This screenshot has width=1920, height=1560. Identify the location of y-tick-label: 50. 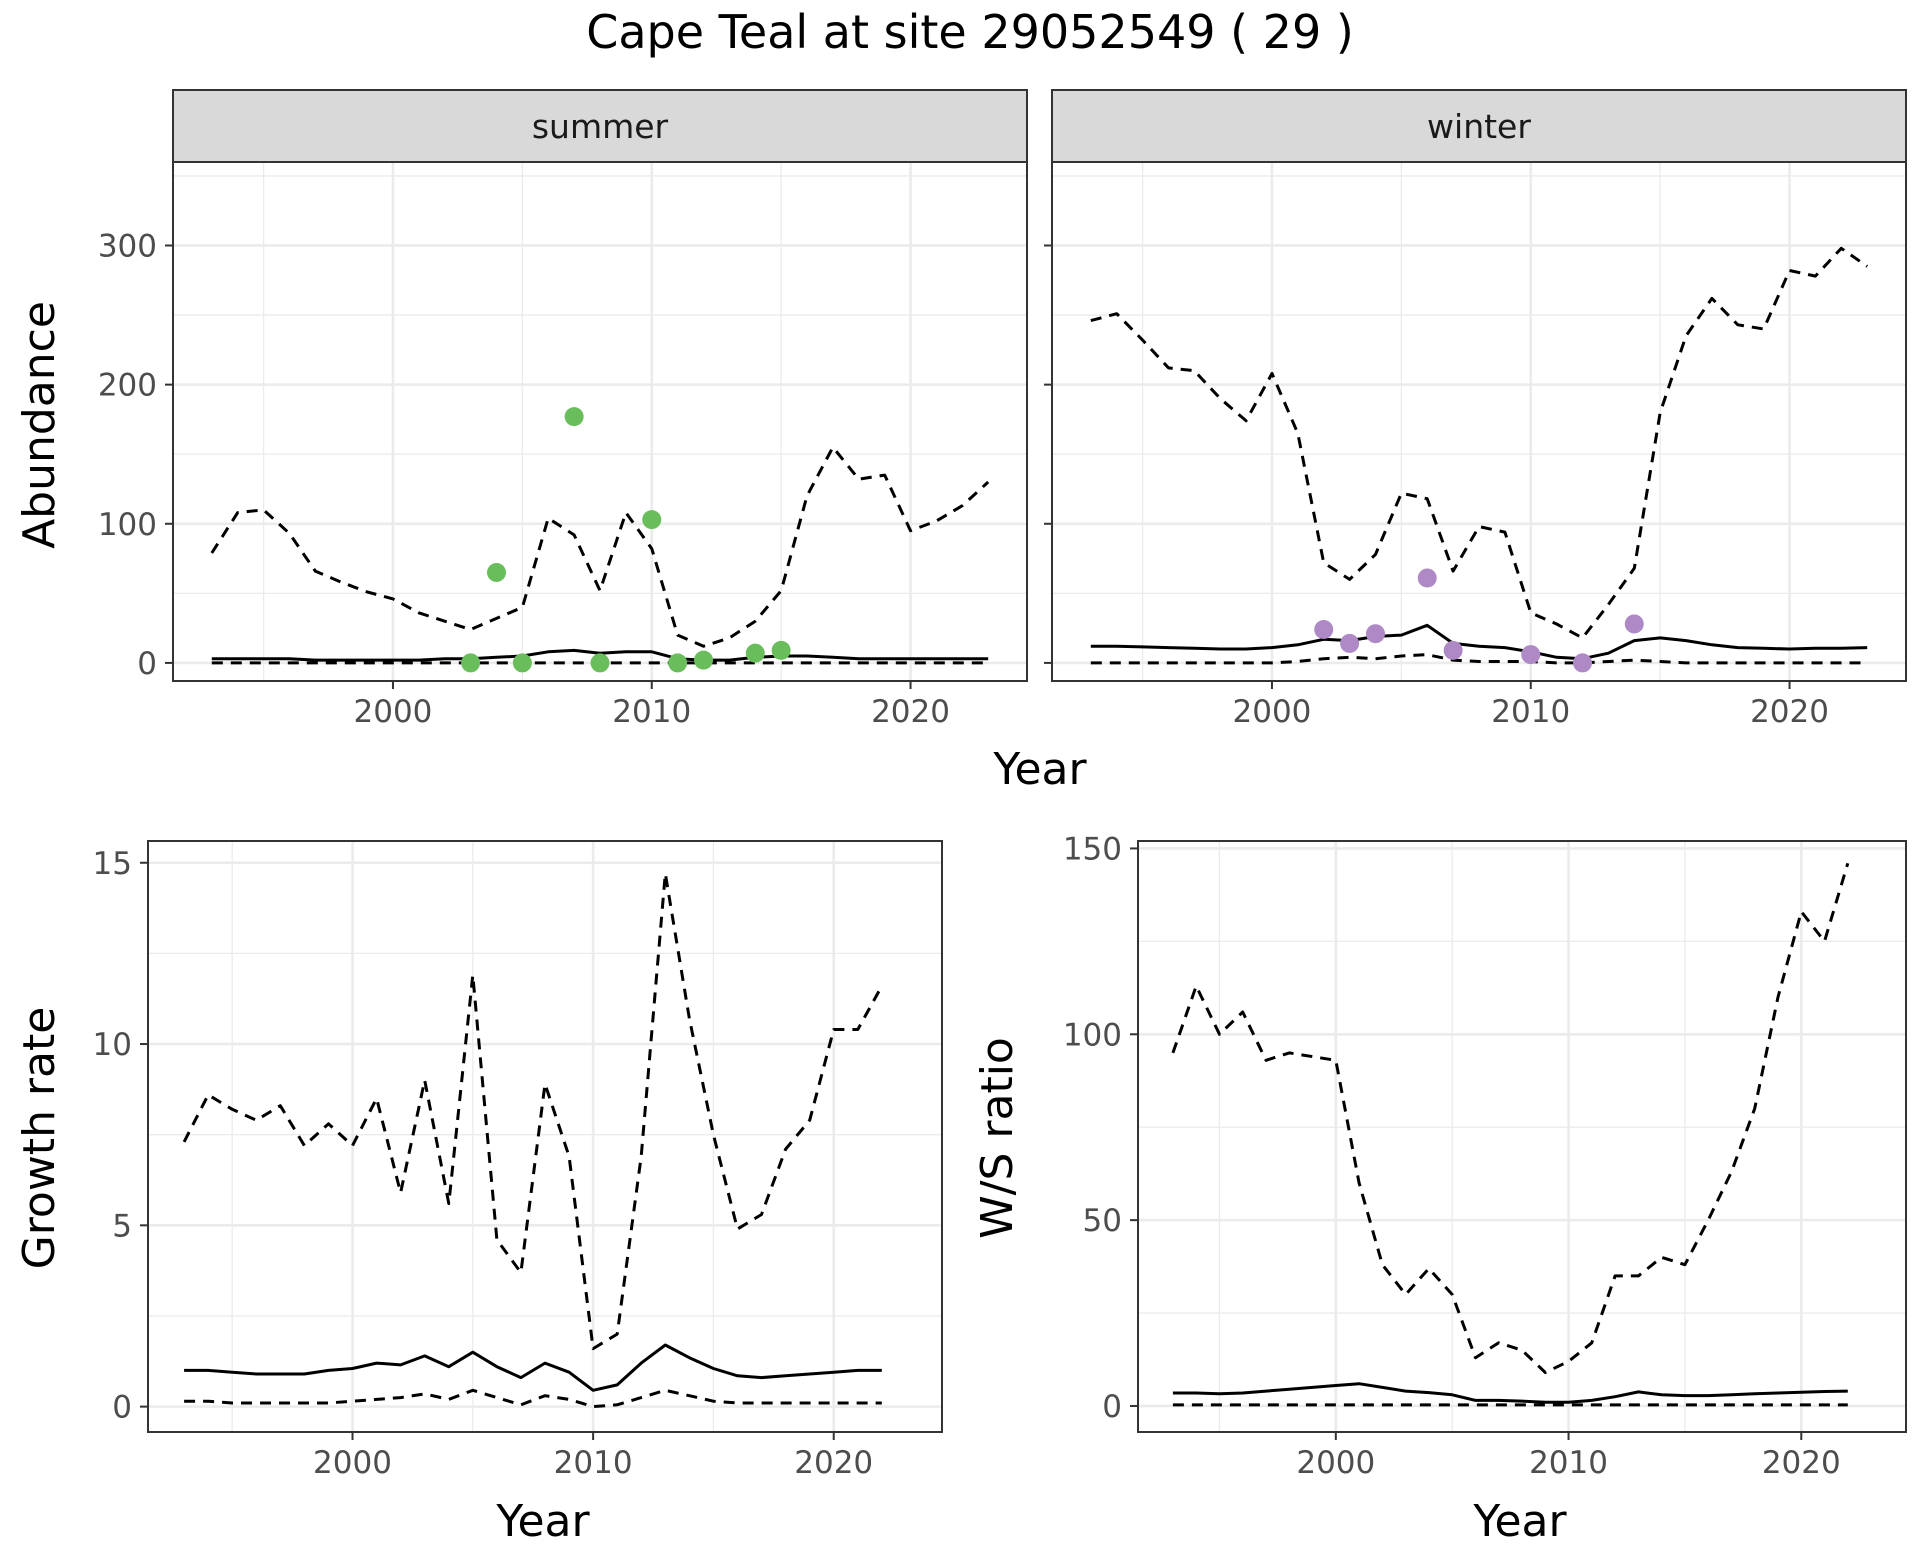
(1102, 1221).